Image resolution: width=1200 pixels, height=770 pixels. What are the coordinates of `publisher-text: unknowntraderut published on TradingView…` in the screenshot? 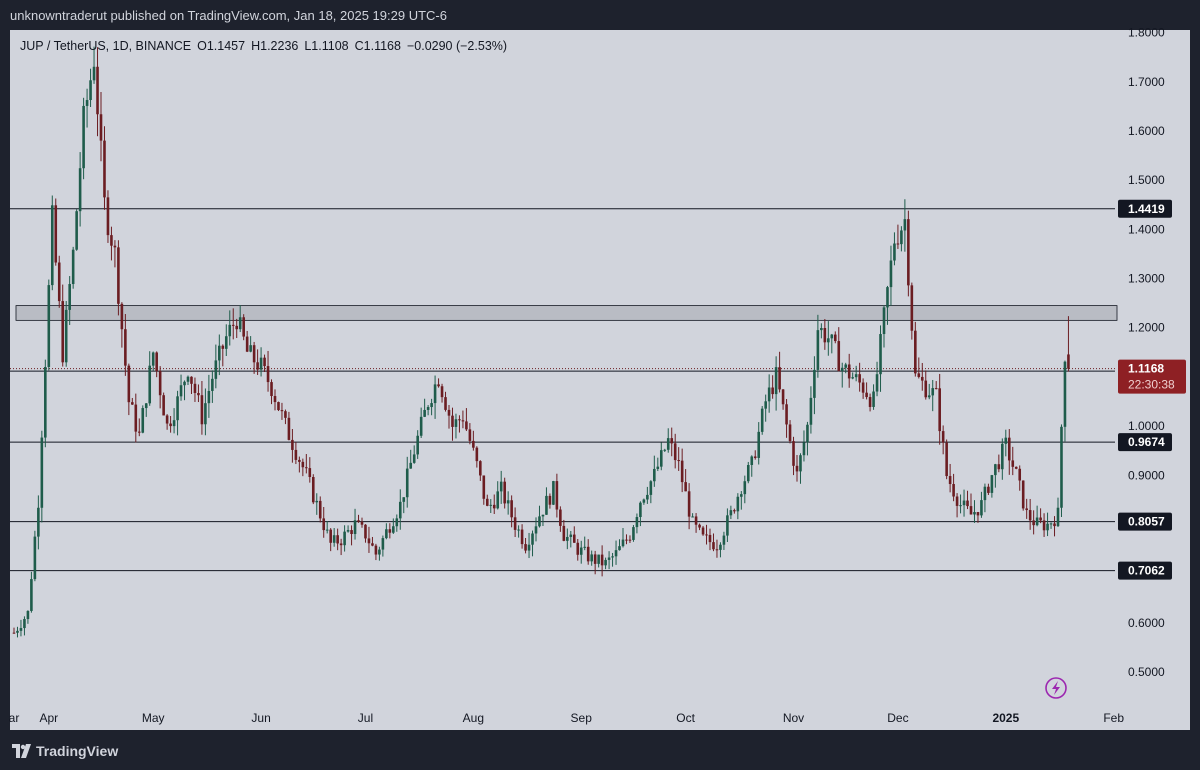 It's located at (228, 15).